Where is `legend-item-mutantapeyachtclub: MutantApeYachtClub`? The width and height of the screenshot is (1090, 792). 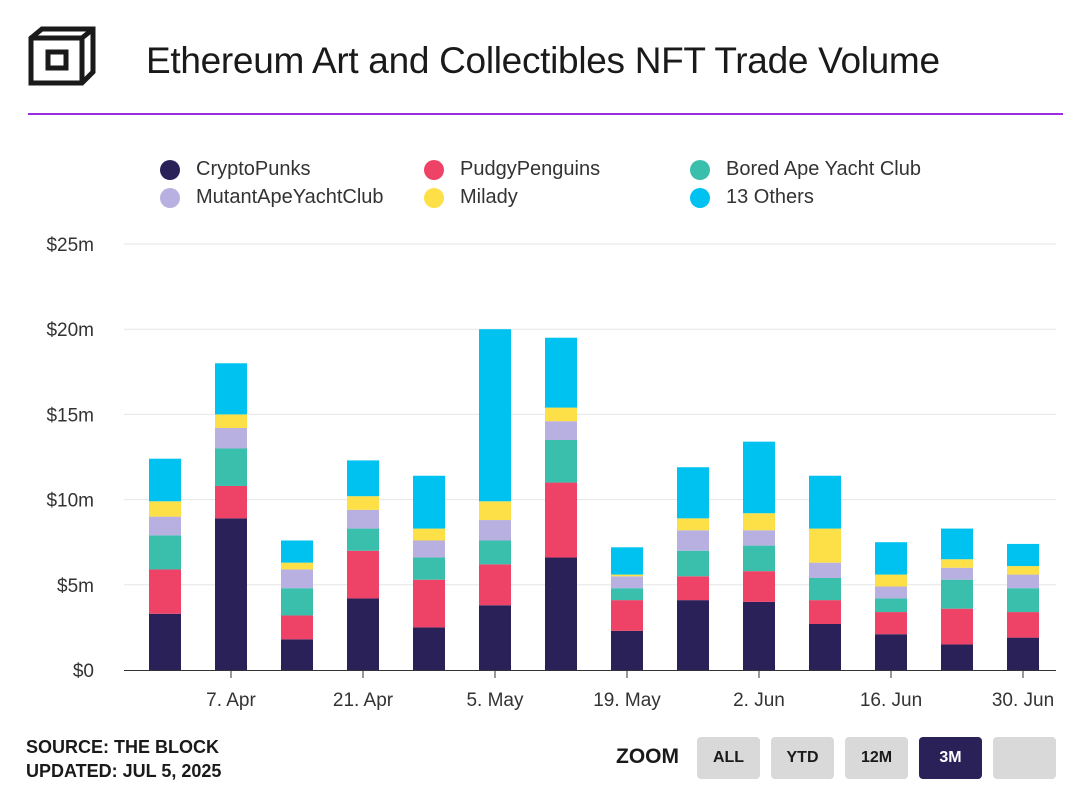
legend-item-mutantapeyachtclub: MutantApeYachtClub is located at coordinates (272, 197).